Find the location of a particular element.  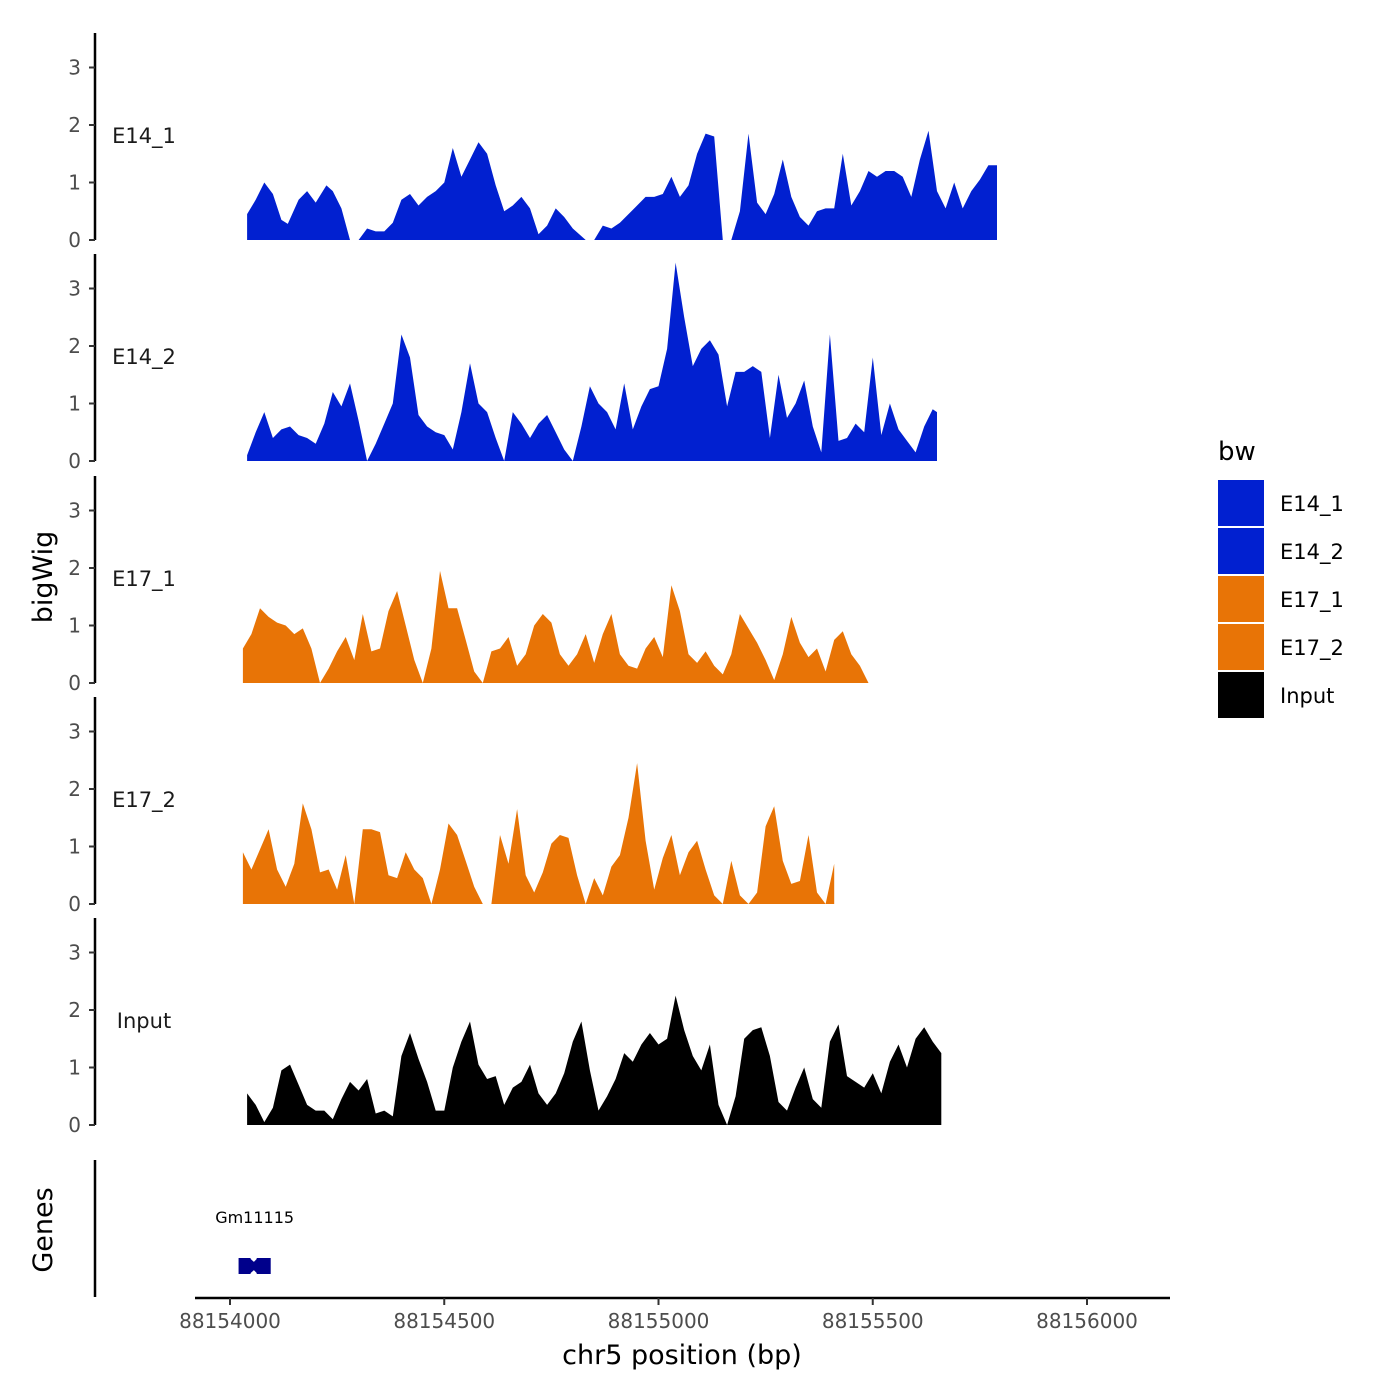

legend-entry-E17_2: E17_2 is located at coordinates (1281, 647).